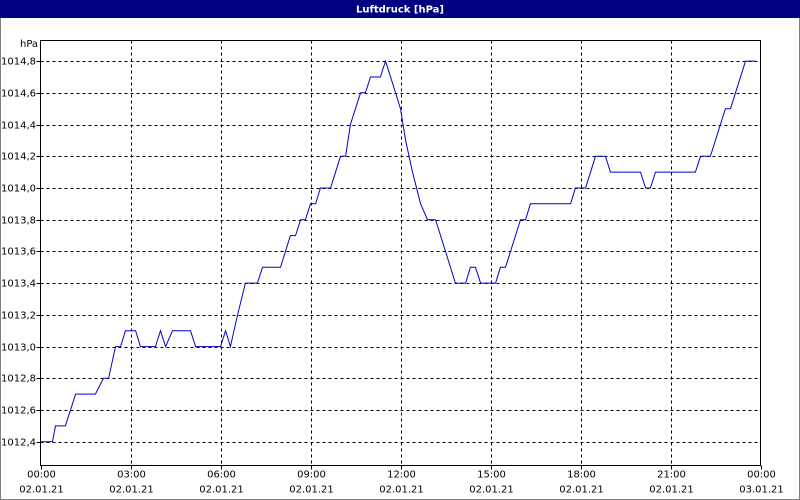 The image size is (800, 500). Describe the element at coordinates (671, 475) in the screenshot. I see `x-tick-label: 21:00` at that location.